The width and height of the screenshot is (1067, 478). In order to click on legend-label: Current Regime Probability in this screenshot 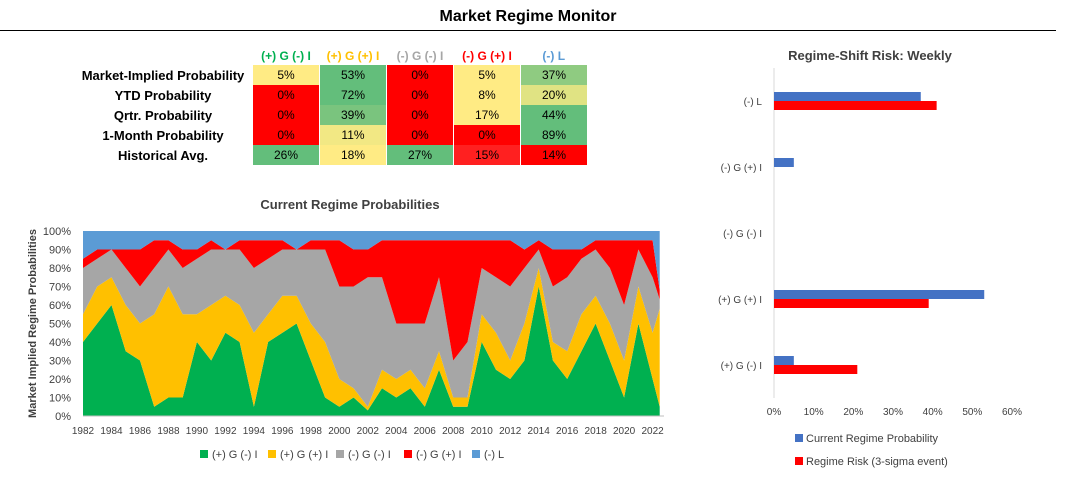, I will do `click(872, 439)`.